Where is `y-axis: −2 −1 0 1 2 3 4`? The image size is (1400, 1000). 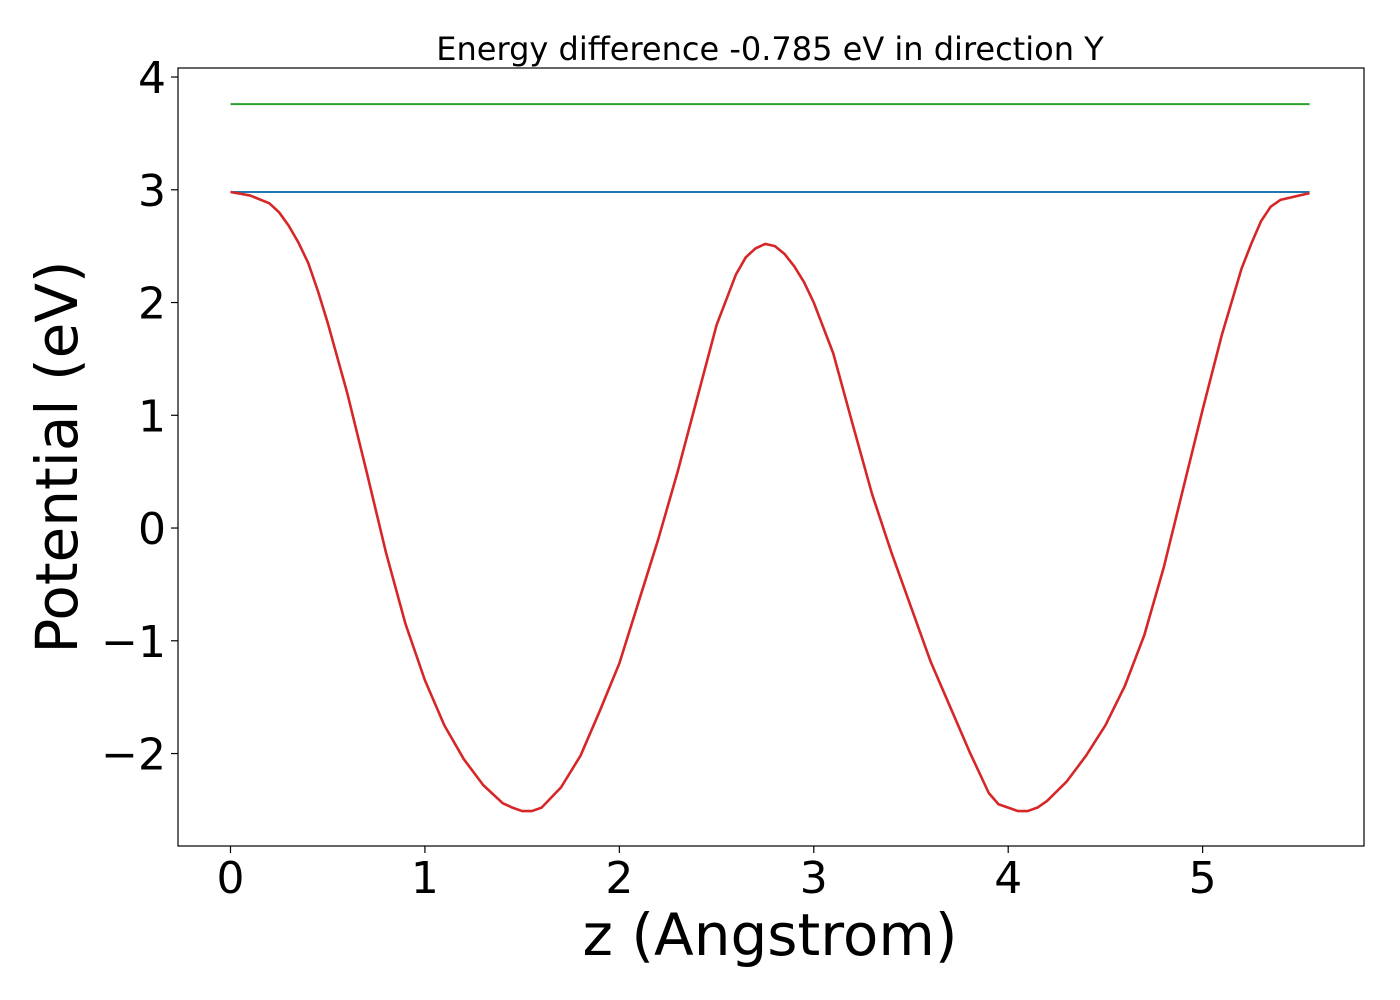 y-axis: −2 −1 0 1 2 3 4 is located at coordinates (139, 417).